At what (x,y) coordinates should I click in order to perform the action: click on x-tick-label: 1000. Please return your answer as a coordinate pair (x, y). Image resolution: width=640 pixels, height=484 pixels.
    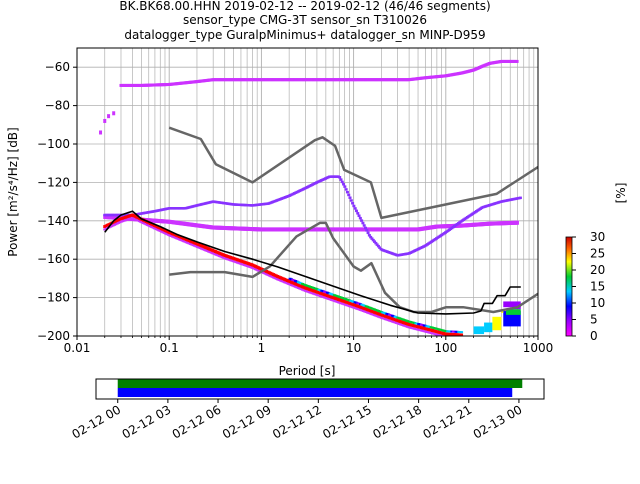
    Looking at the image, I should click on (538, 348).